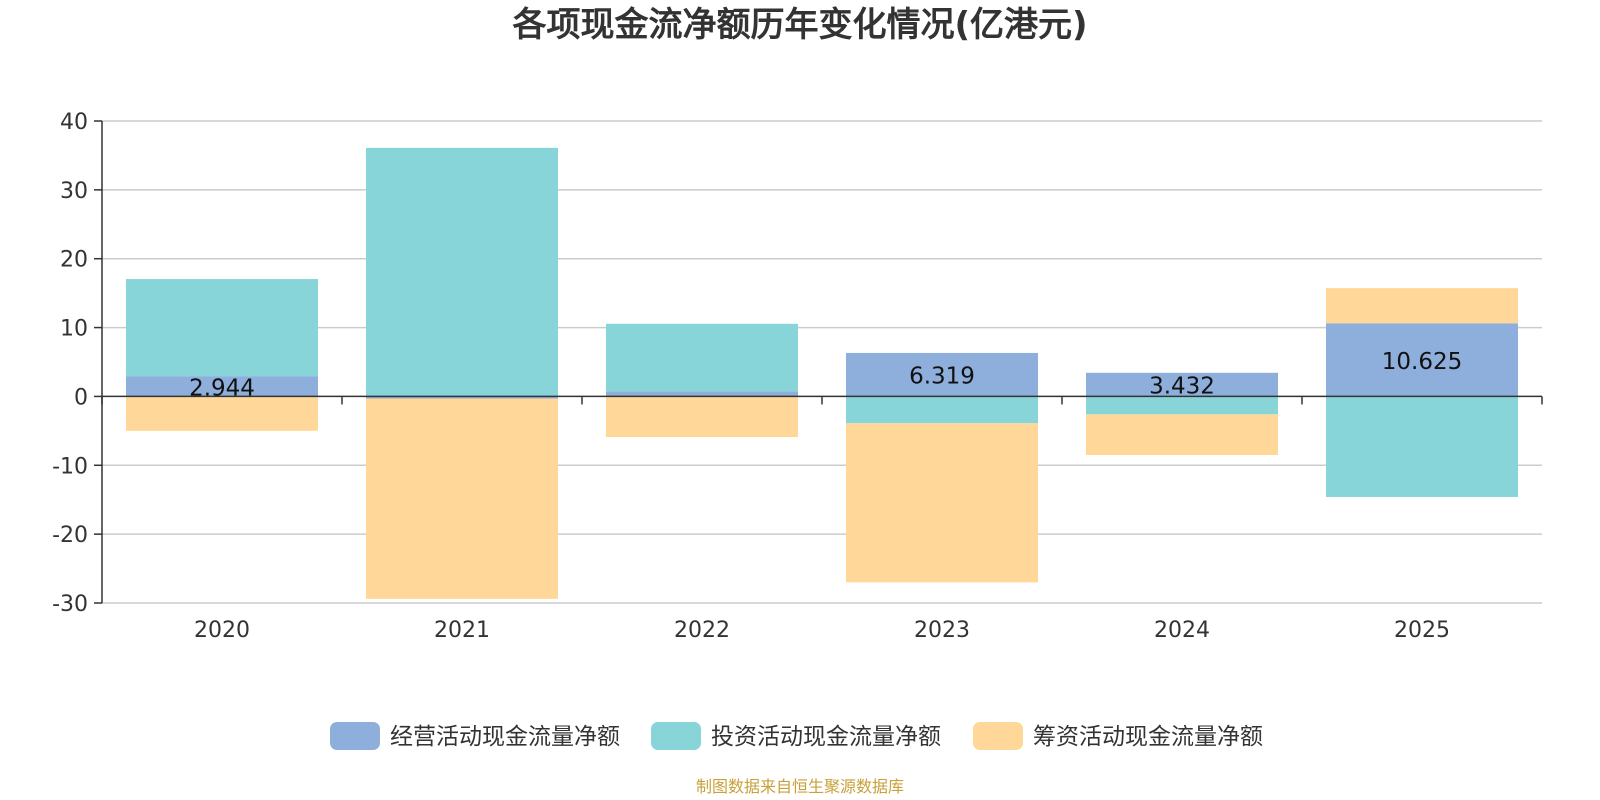  I want to click on y-tick-label: 30, so click(74, 191).